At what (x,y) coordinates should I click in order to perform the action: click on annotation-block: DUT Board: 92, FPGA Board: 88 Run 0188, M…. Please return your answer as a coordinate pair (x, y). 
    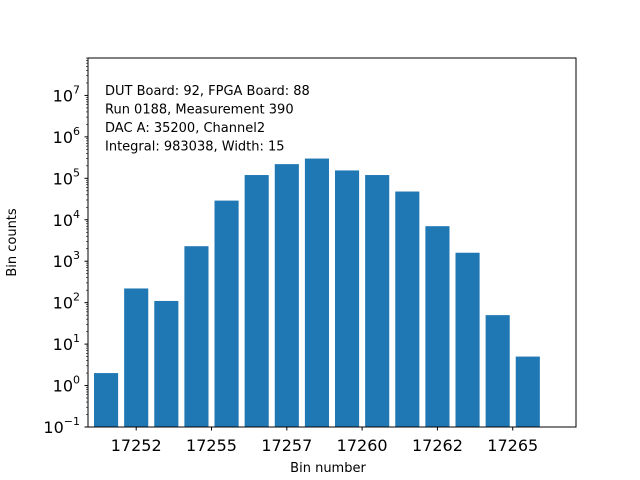
    Looking at the image, I should click on (207, 119).